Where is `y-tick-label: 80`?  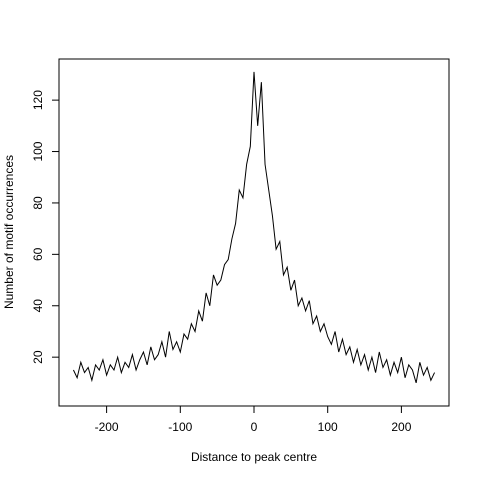
y-tick-label: 80 is located at coordinates (38, 203).